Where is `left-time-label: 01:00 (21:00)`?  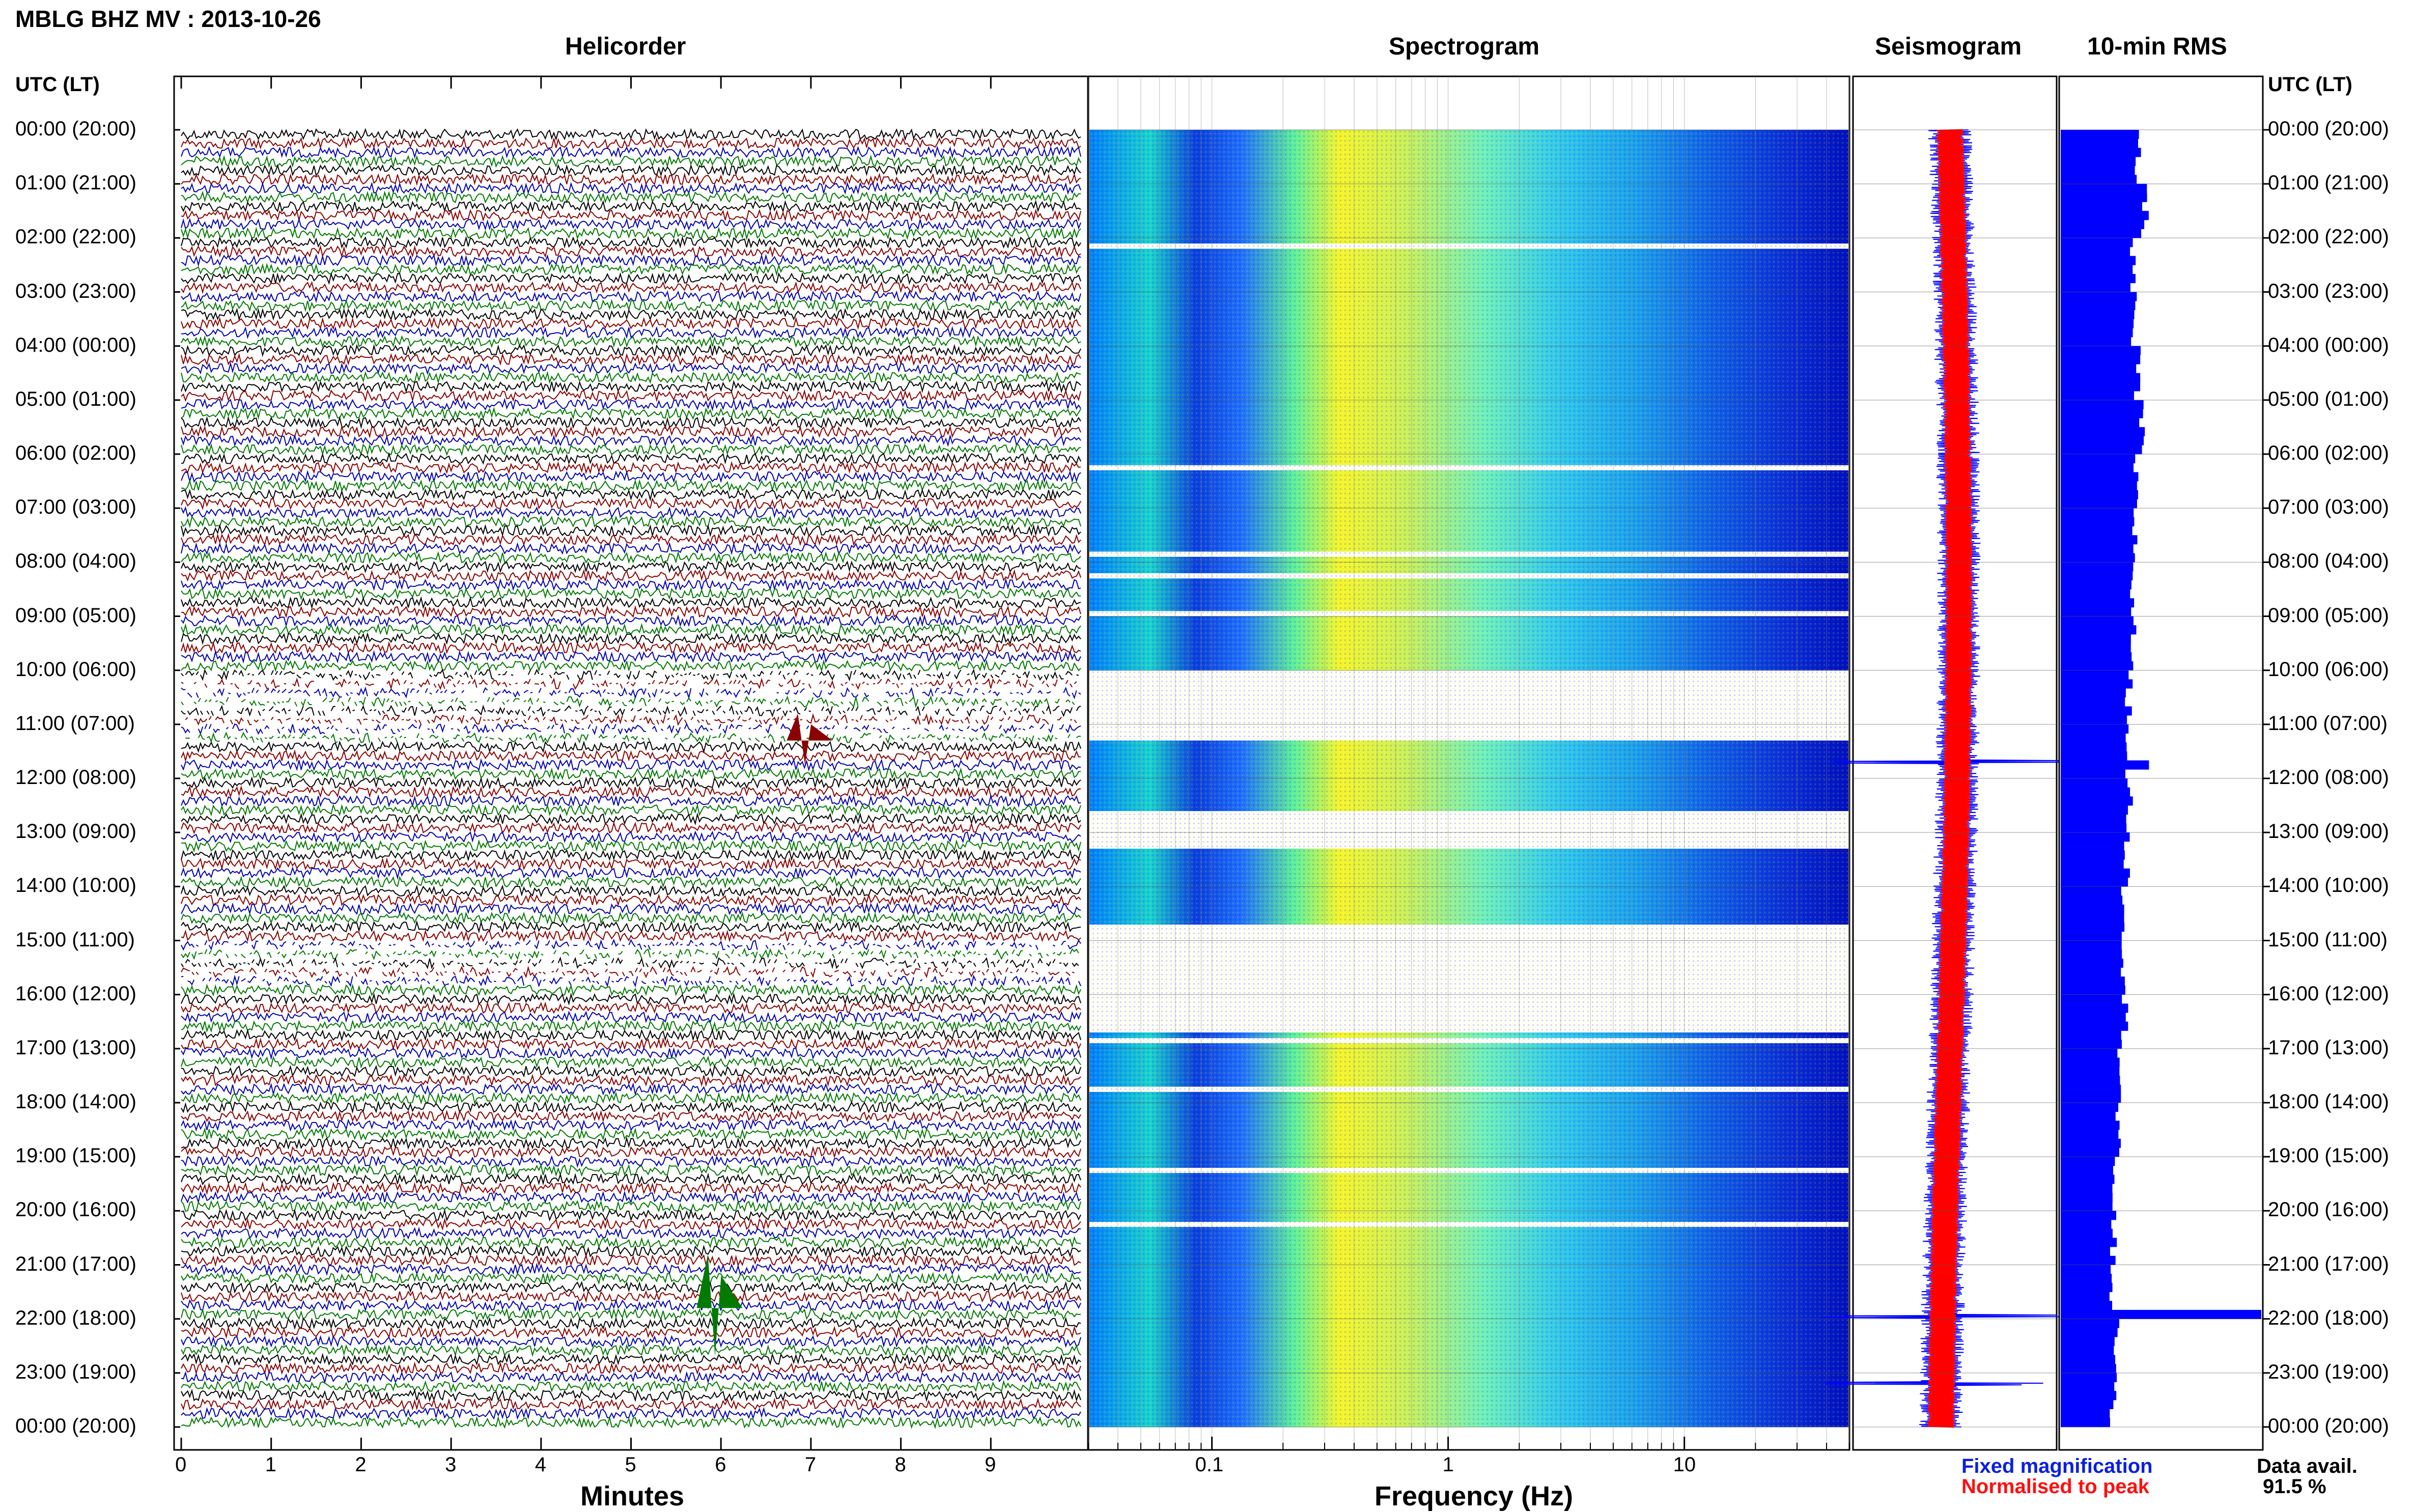
left-time-label: 01:00 (21:00) is located at coordinates (75, 183).